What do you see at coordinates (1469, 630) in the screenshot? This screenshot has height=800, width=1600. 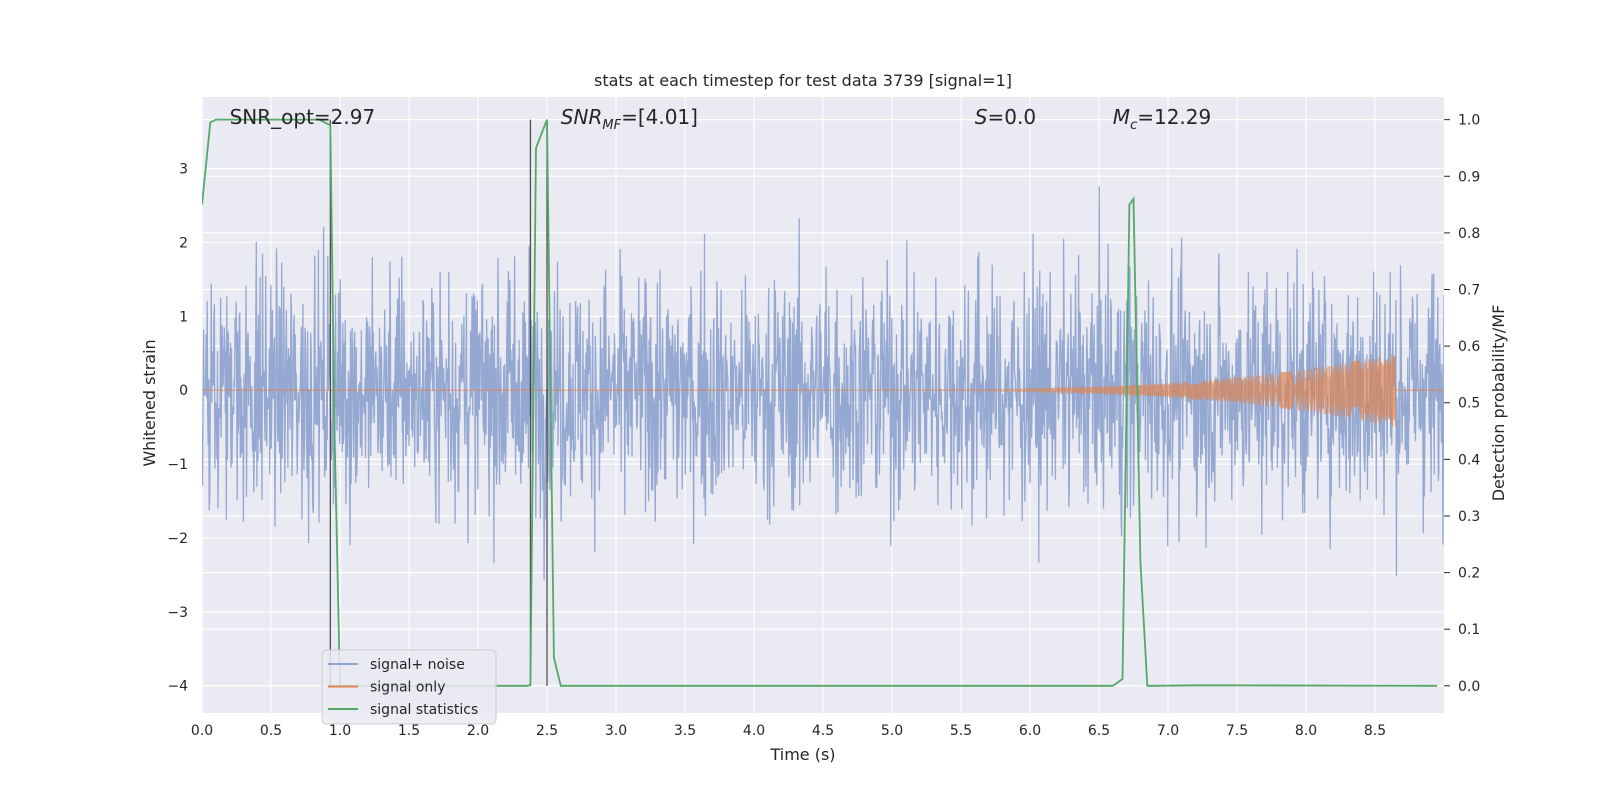 I see `y-tick-label-right: 0.1` at bounding box center [1469, 630].